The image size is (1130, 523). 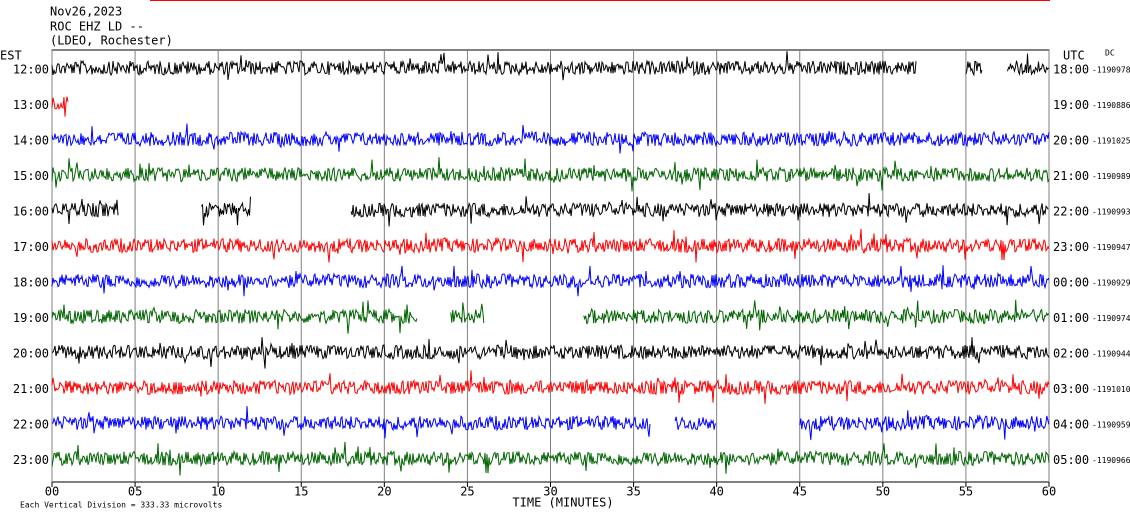 What do you see at coordinates (1111, 389) in the screenshot?
I see `dc-label: -1191010` at bounding box center [1111, 389].